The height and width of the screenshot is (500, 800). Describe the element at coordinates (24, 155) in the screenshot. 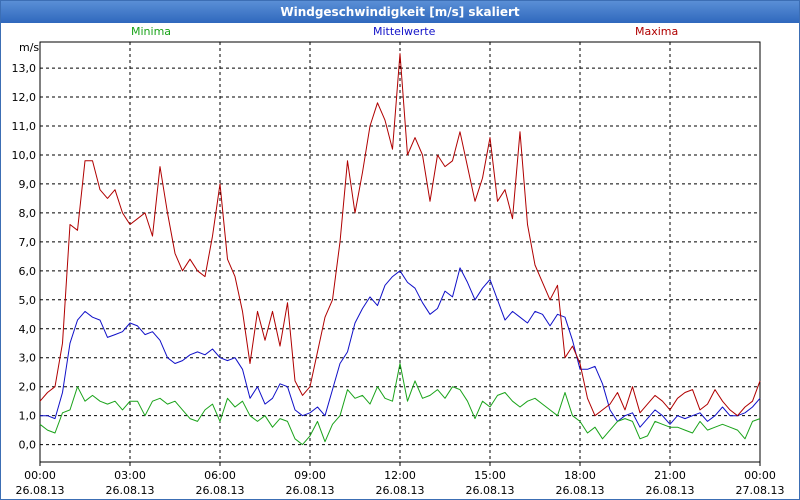

I see `y-tick-label: 10,0` at that location.